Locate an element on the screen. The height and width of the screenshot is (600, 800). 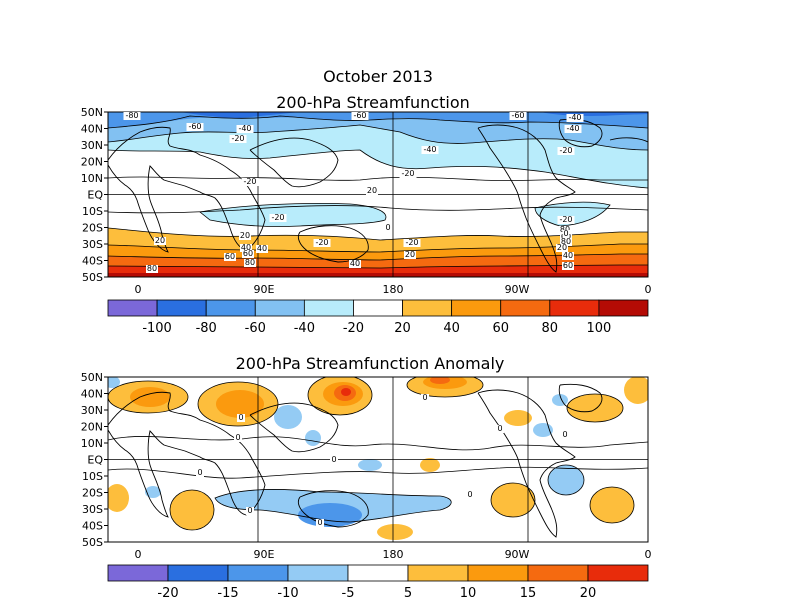
p2-lat-label: 30N is located at coordinates (92, 410).